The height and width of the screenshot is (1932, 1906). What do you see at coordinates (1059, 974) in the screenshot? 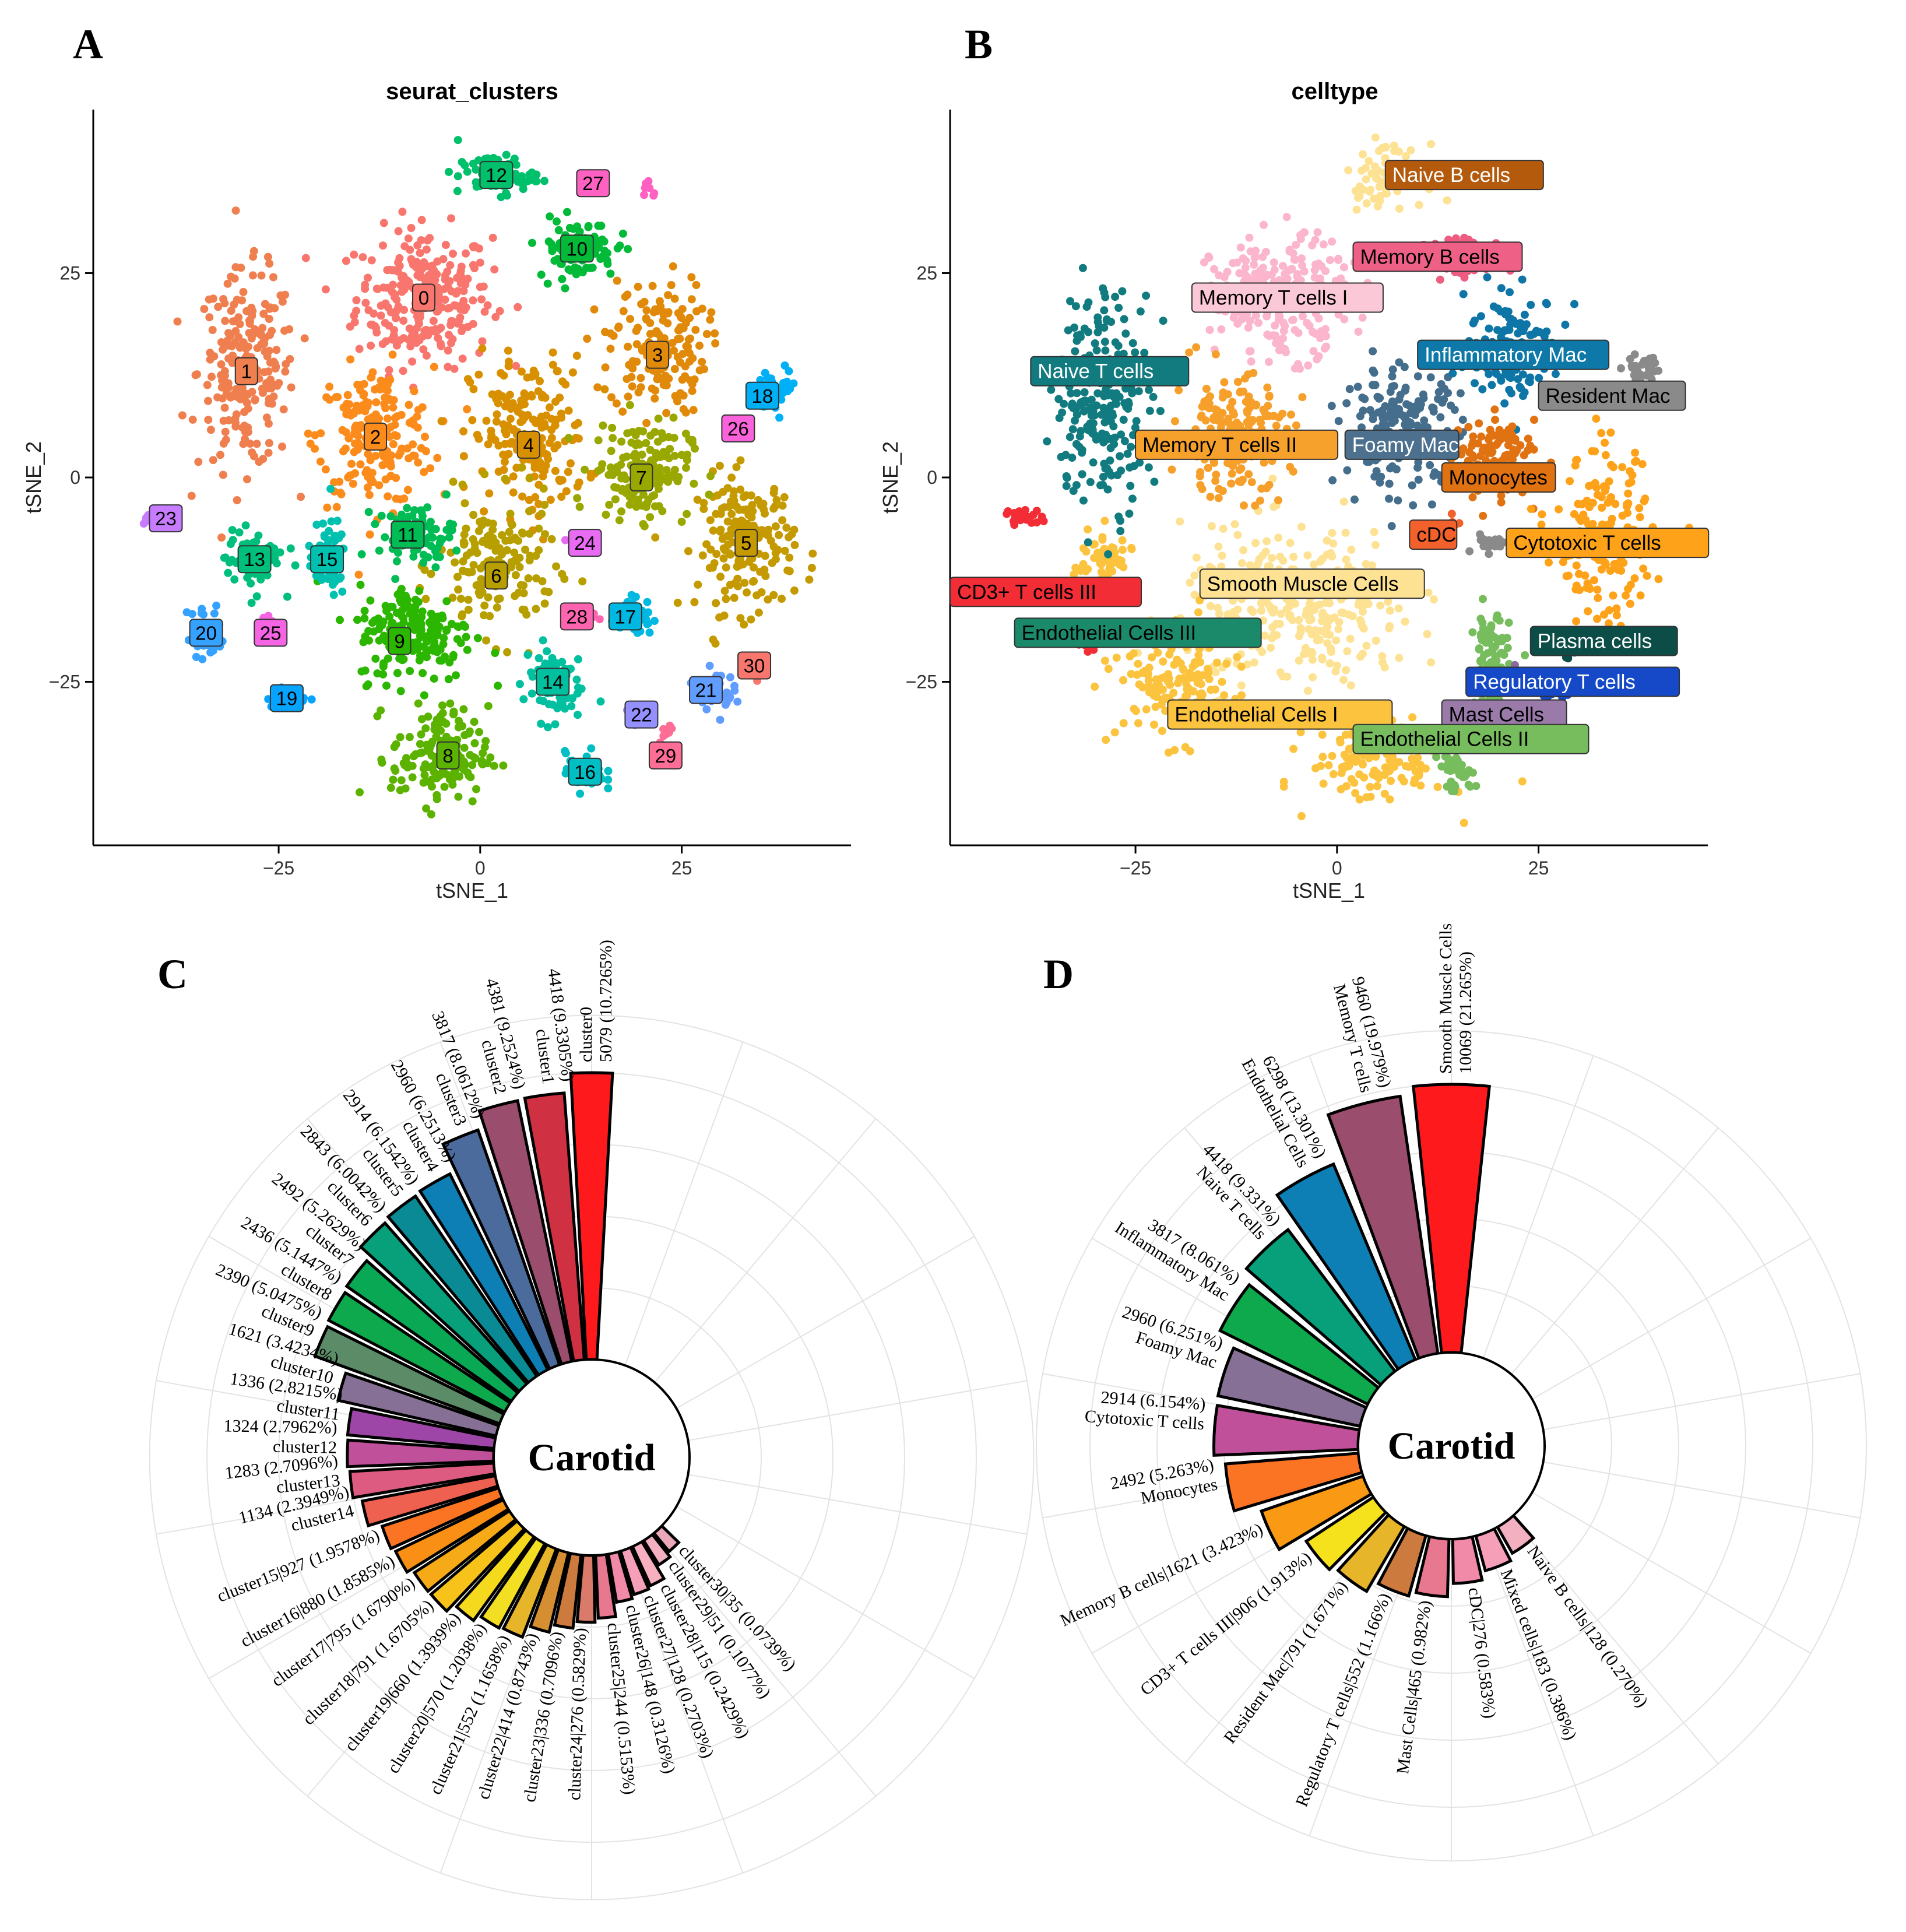
I see `panel-d-letter: D` at bounding box center [1059, 974].